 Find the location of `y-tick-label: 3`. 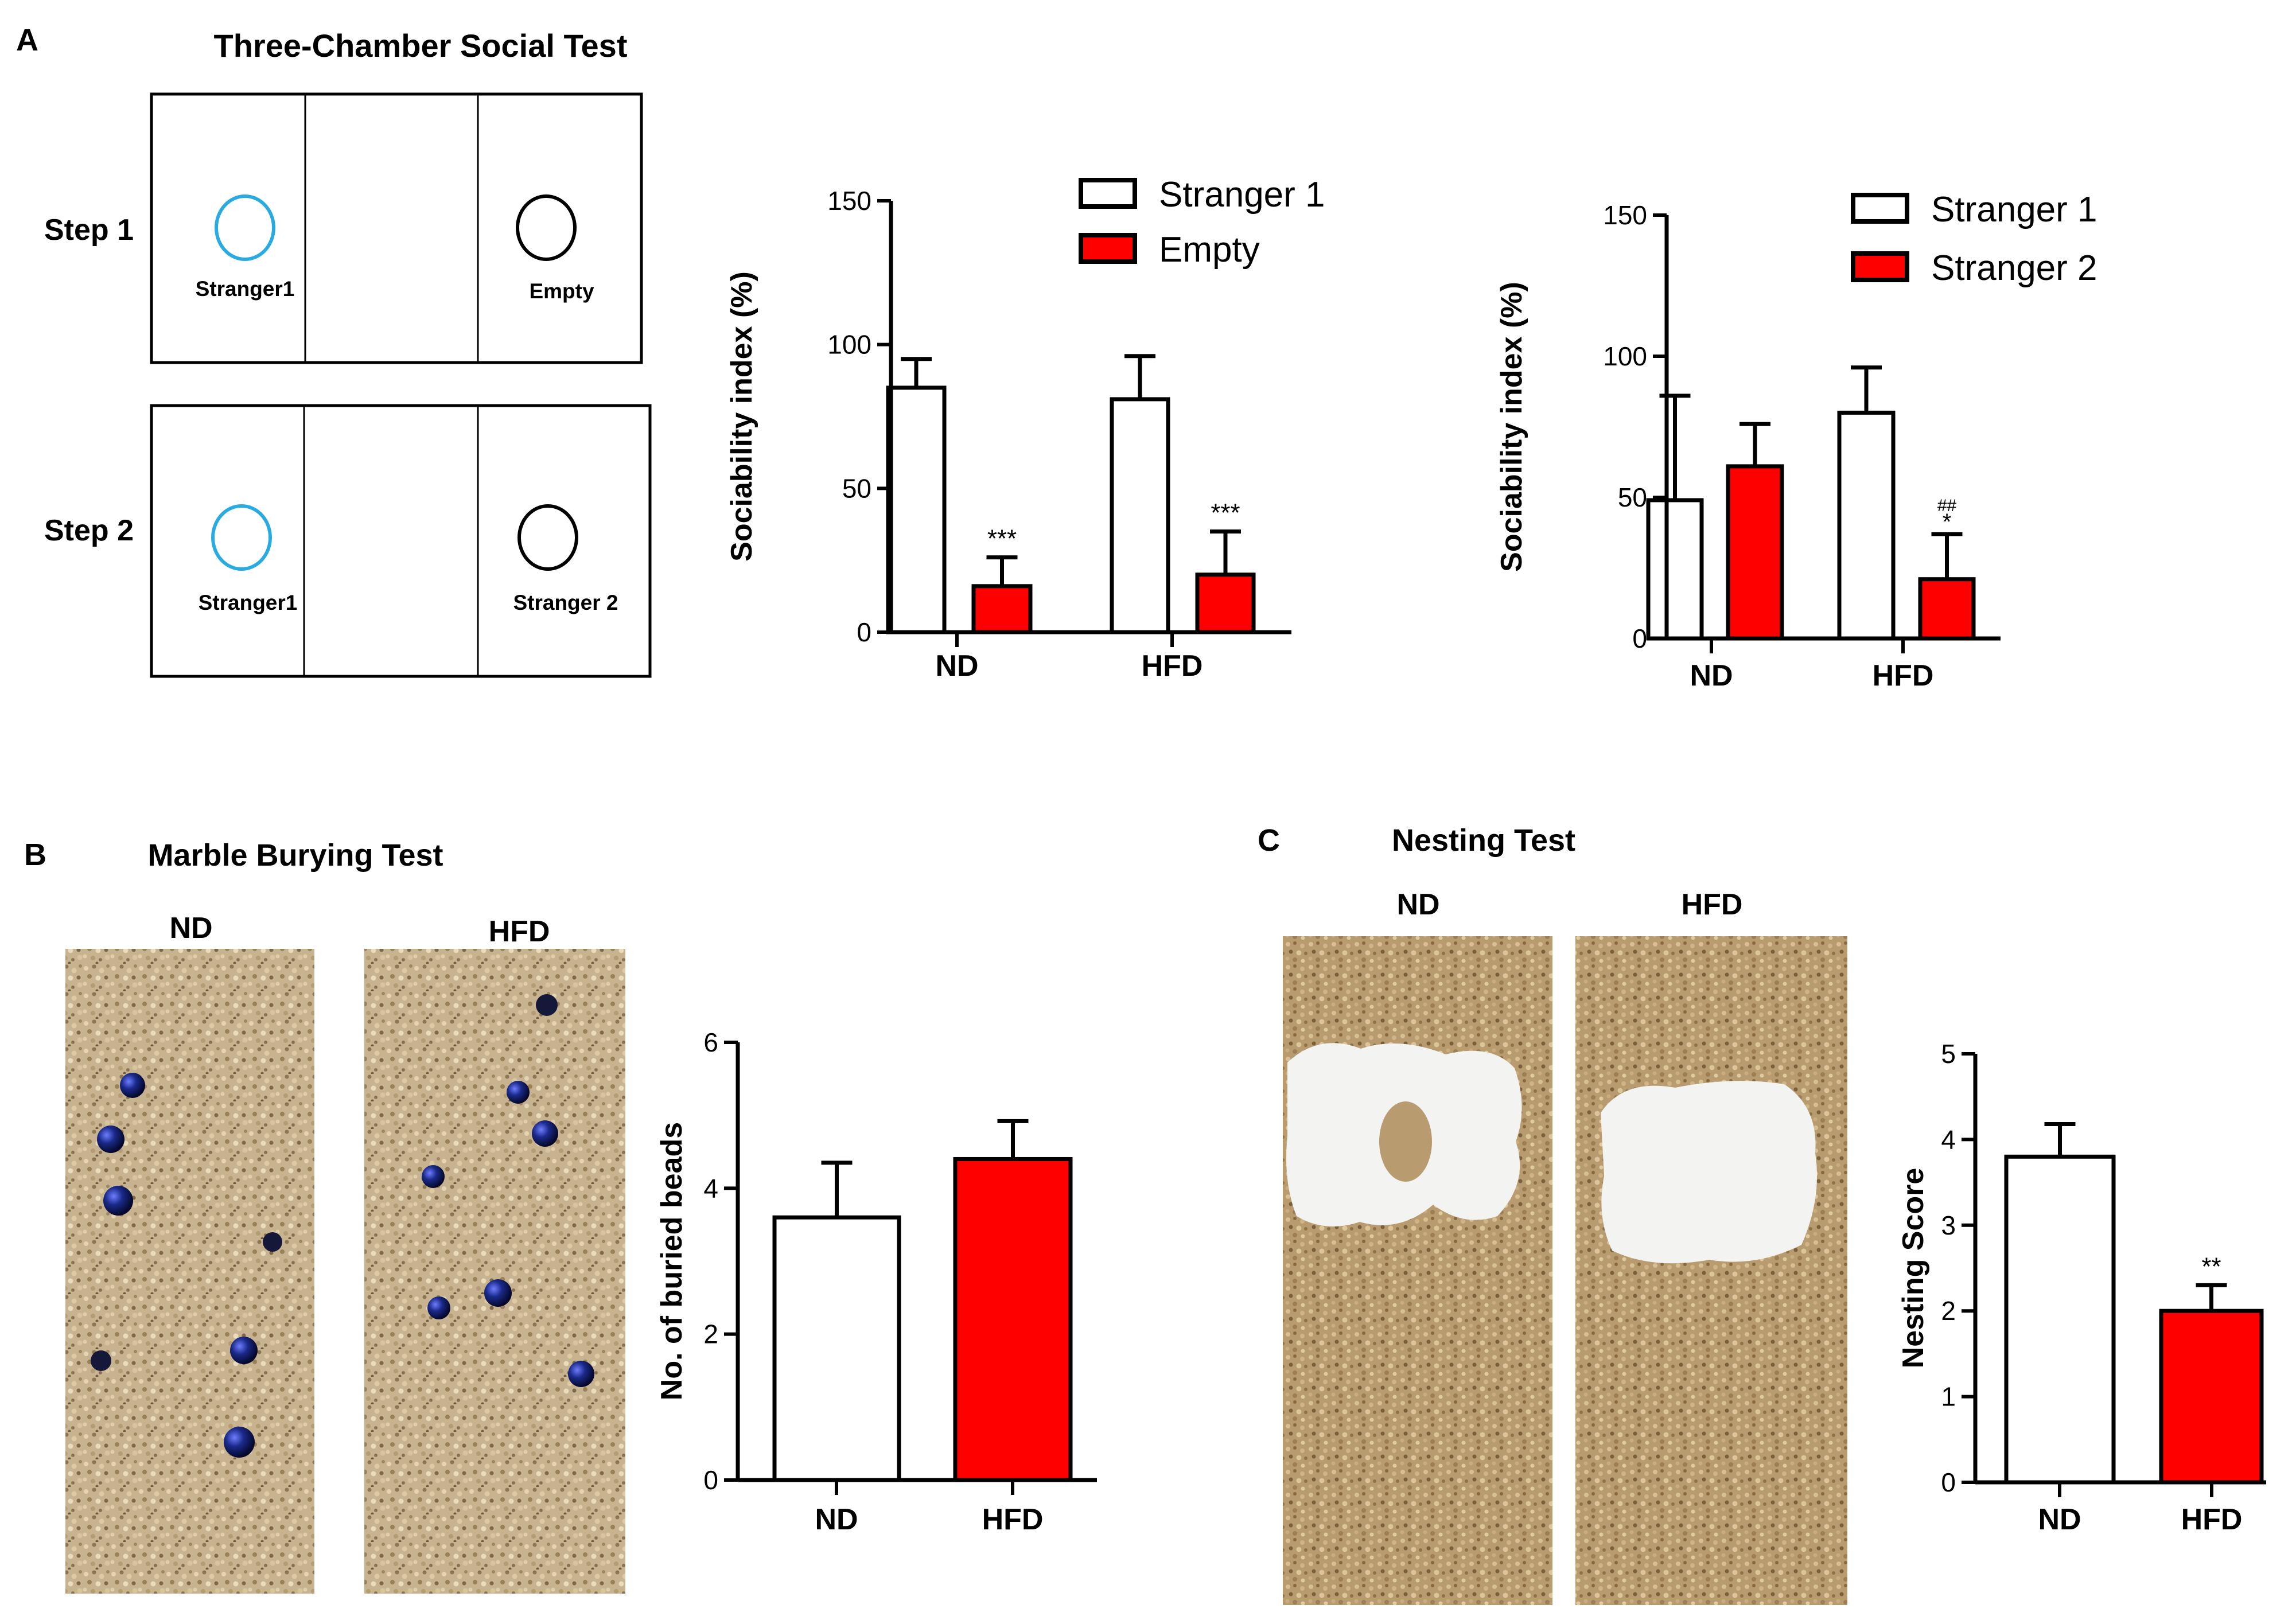

y-tick-label: 3 is located at coordinates (1948, 1225).